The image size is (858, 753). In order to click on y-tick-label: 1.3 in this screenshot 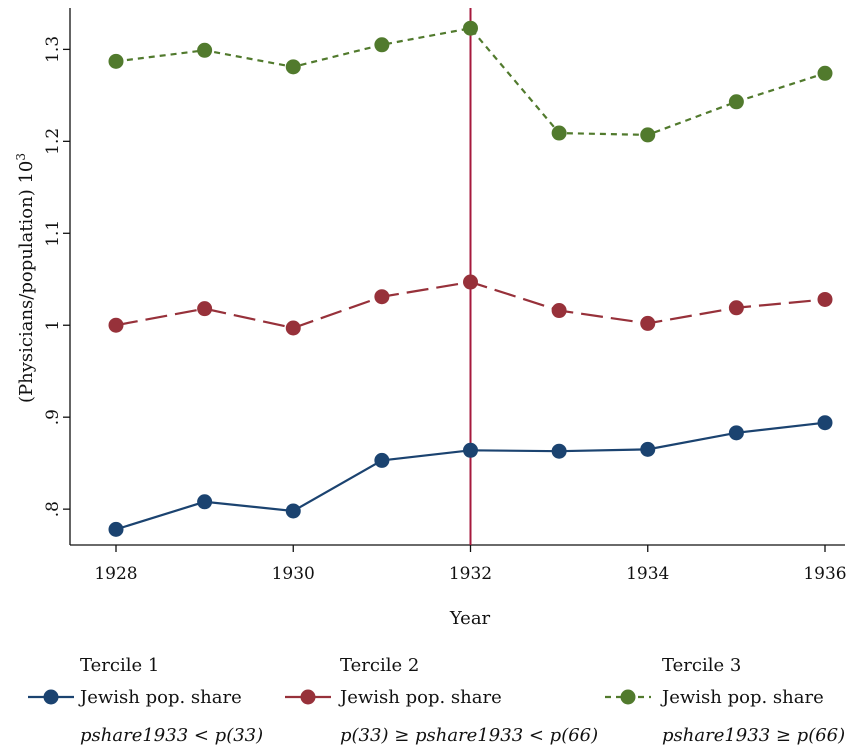, I will do `click(53, 49)`.